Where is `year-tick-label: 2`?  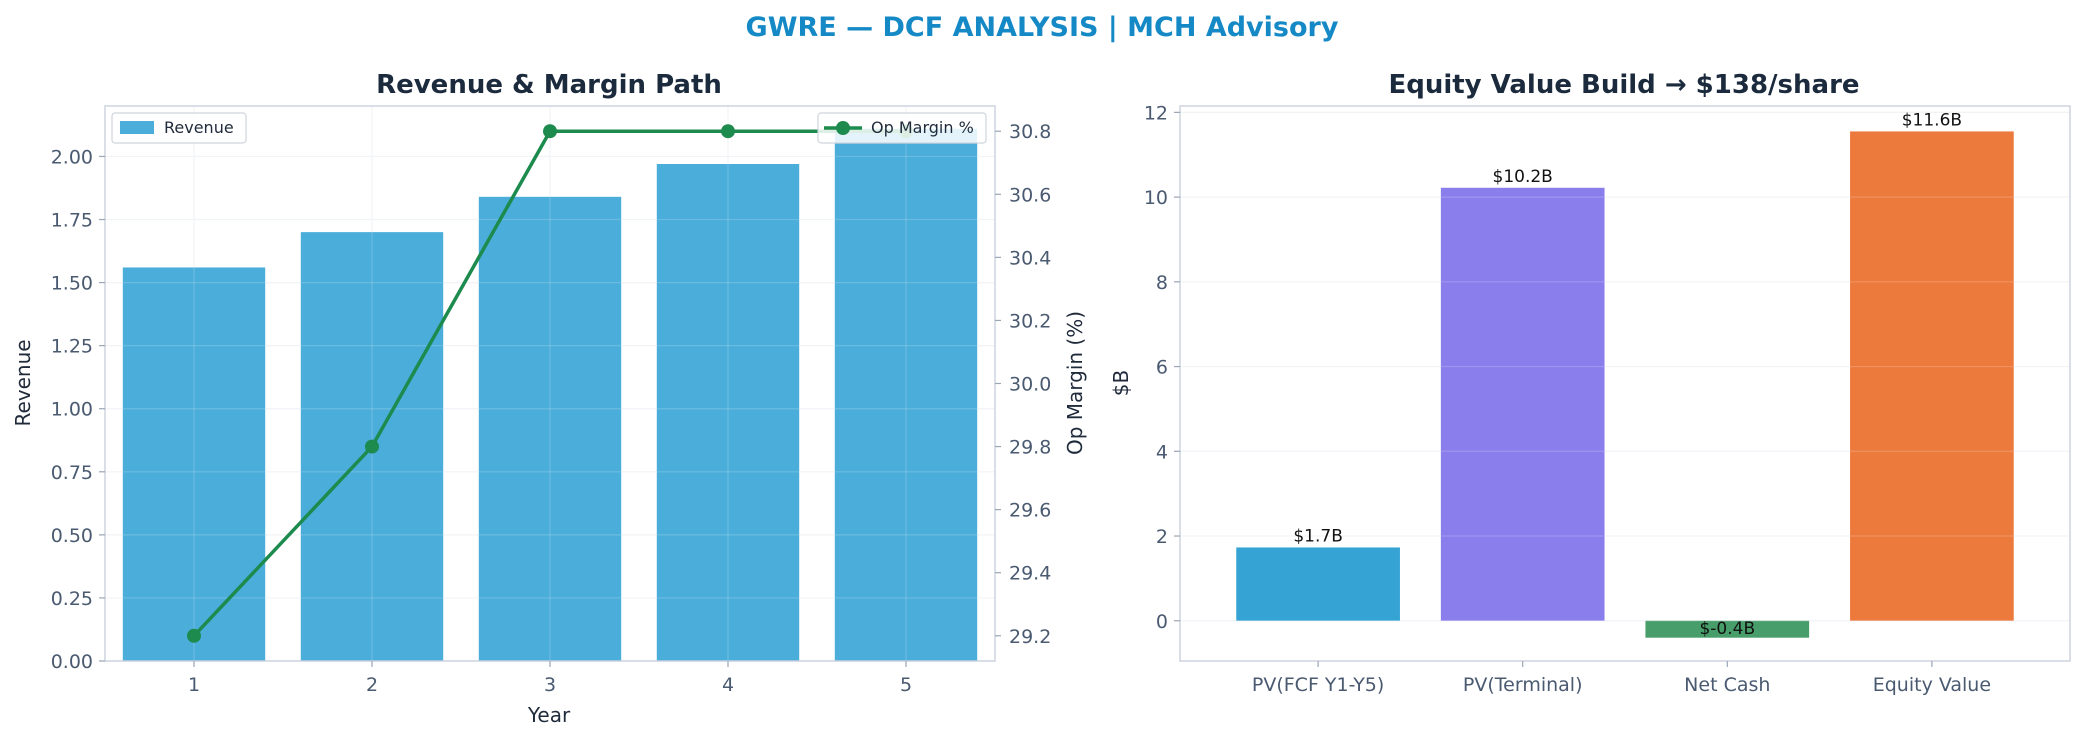
year-tick-label: 2 is located at coordinates (372, 685).